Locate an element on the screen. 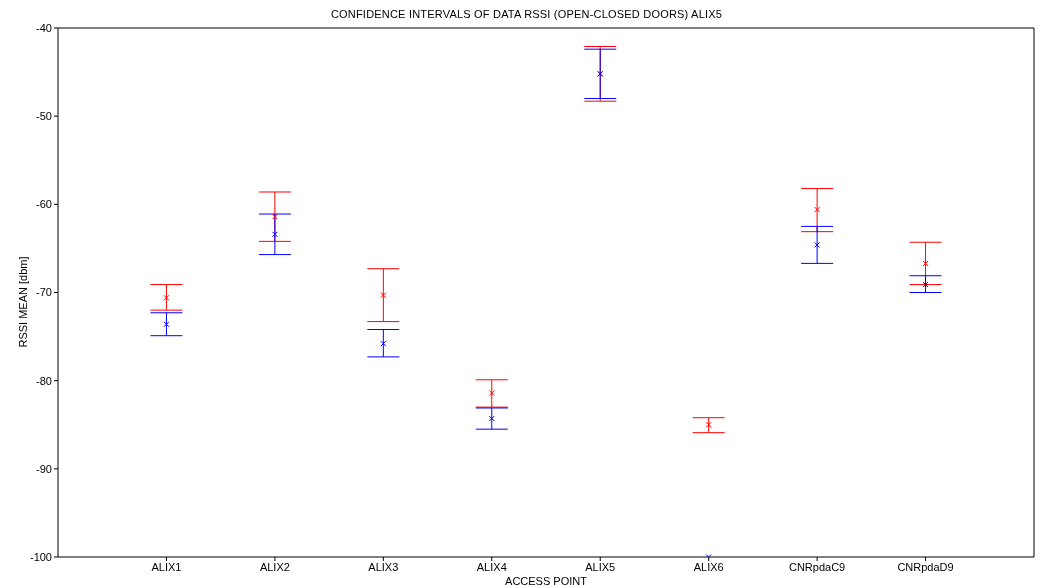  x-tick-label: ALIX4 is located at coordinates (491, 566).